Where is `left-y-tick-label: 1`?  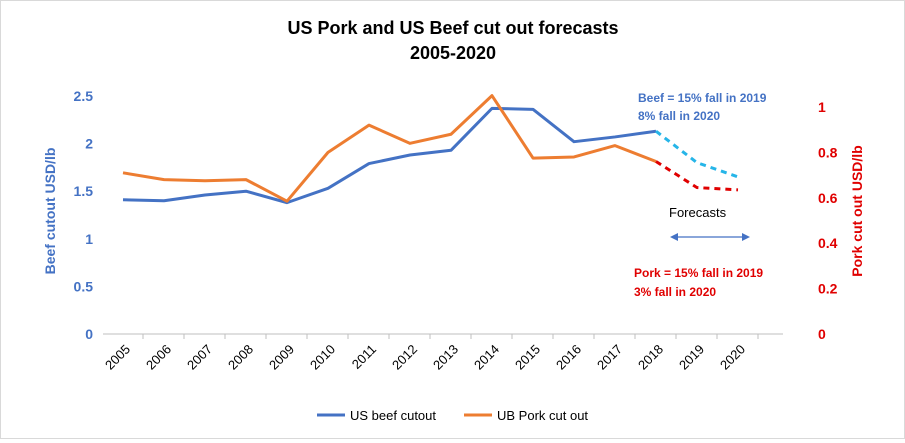
left-y-tick-label: 1 is located at coordinates (89, 239).